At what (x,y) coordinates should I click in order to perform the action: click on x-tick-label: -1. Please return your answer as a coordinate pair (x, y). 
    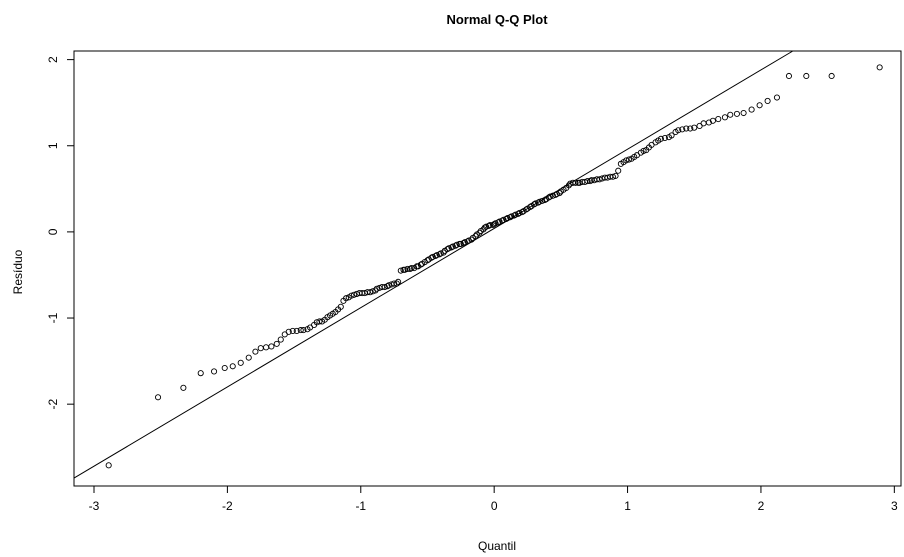
    Looking at the image, I should click on (360, 506).